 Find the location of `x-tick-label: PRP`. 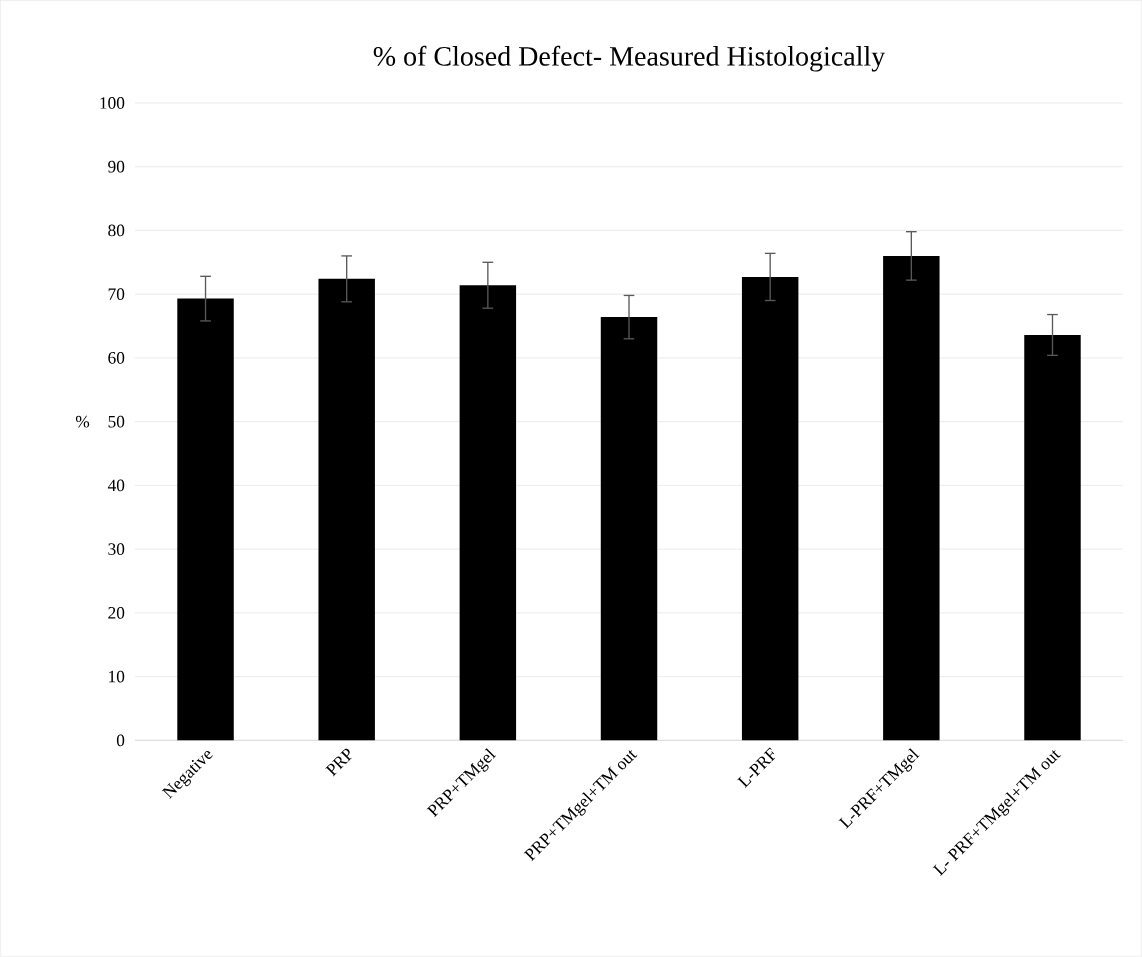

x-tick-label: PRP is located at coordinates (338, 762).